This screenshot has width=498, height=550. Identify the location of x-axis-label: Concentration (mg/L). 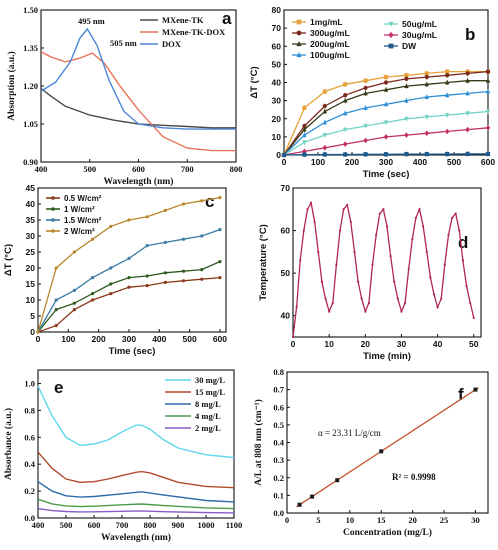
(387, 532).